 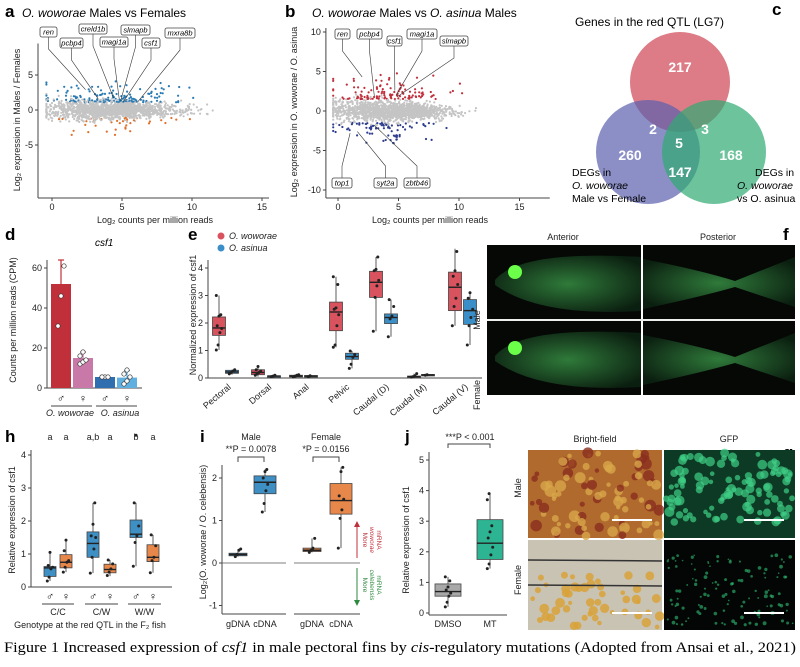 What do you see at coordinates (113, 648) in the screenshot?
I see `caption-prefix: Figure 1 Increased expression of` at bounding box center [113, 648].